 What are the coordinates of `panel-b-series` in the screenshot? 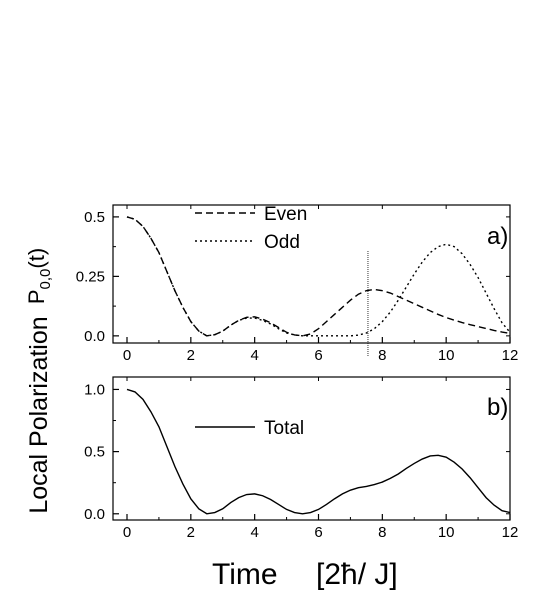 It's located at (318, 451).